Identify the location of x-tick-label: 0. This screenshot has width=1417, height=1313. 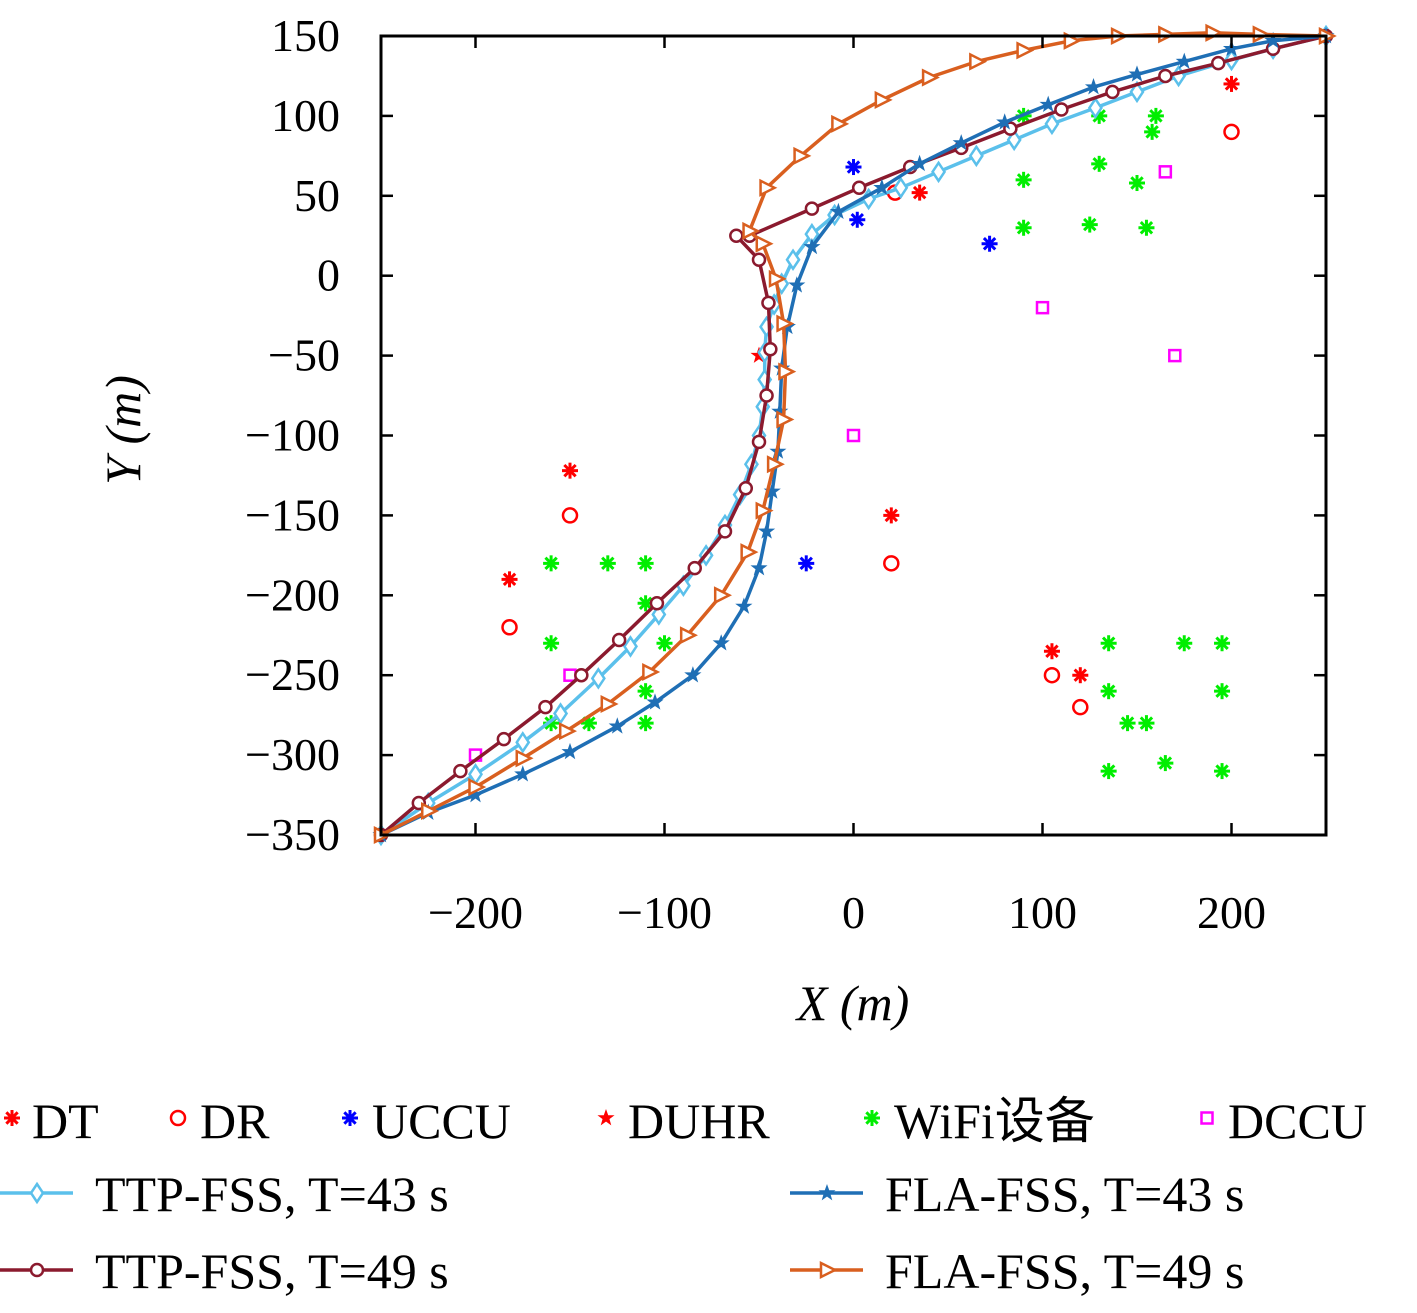
(853, 912).